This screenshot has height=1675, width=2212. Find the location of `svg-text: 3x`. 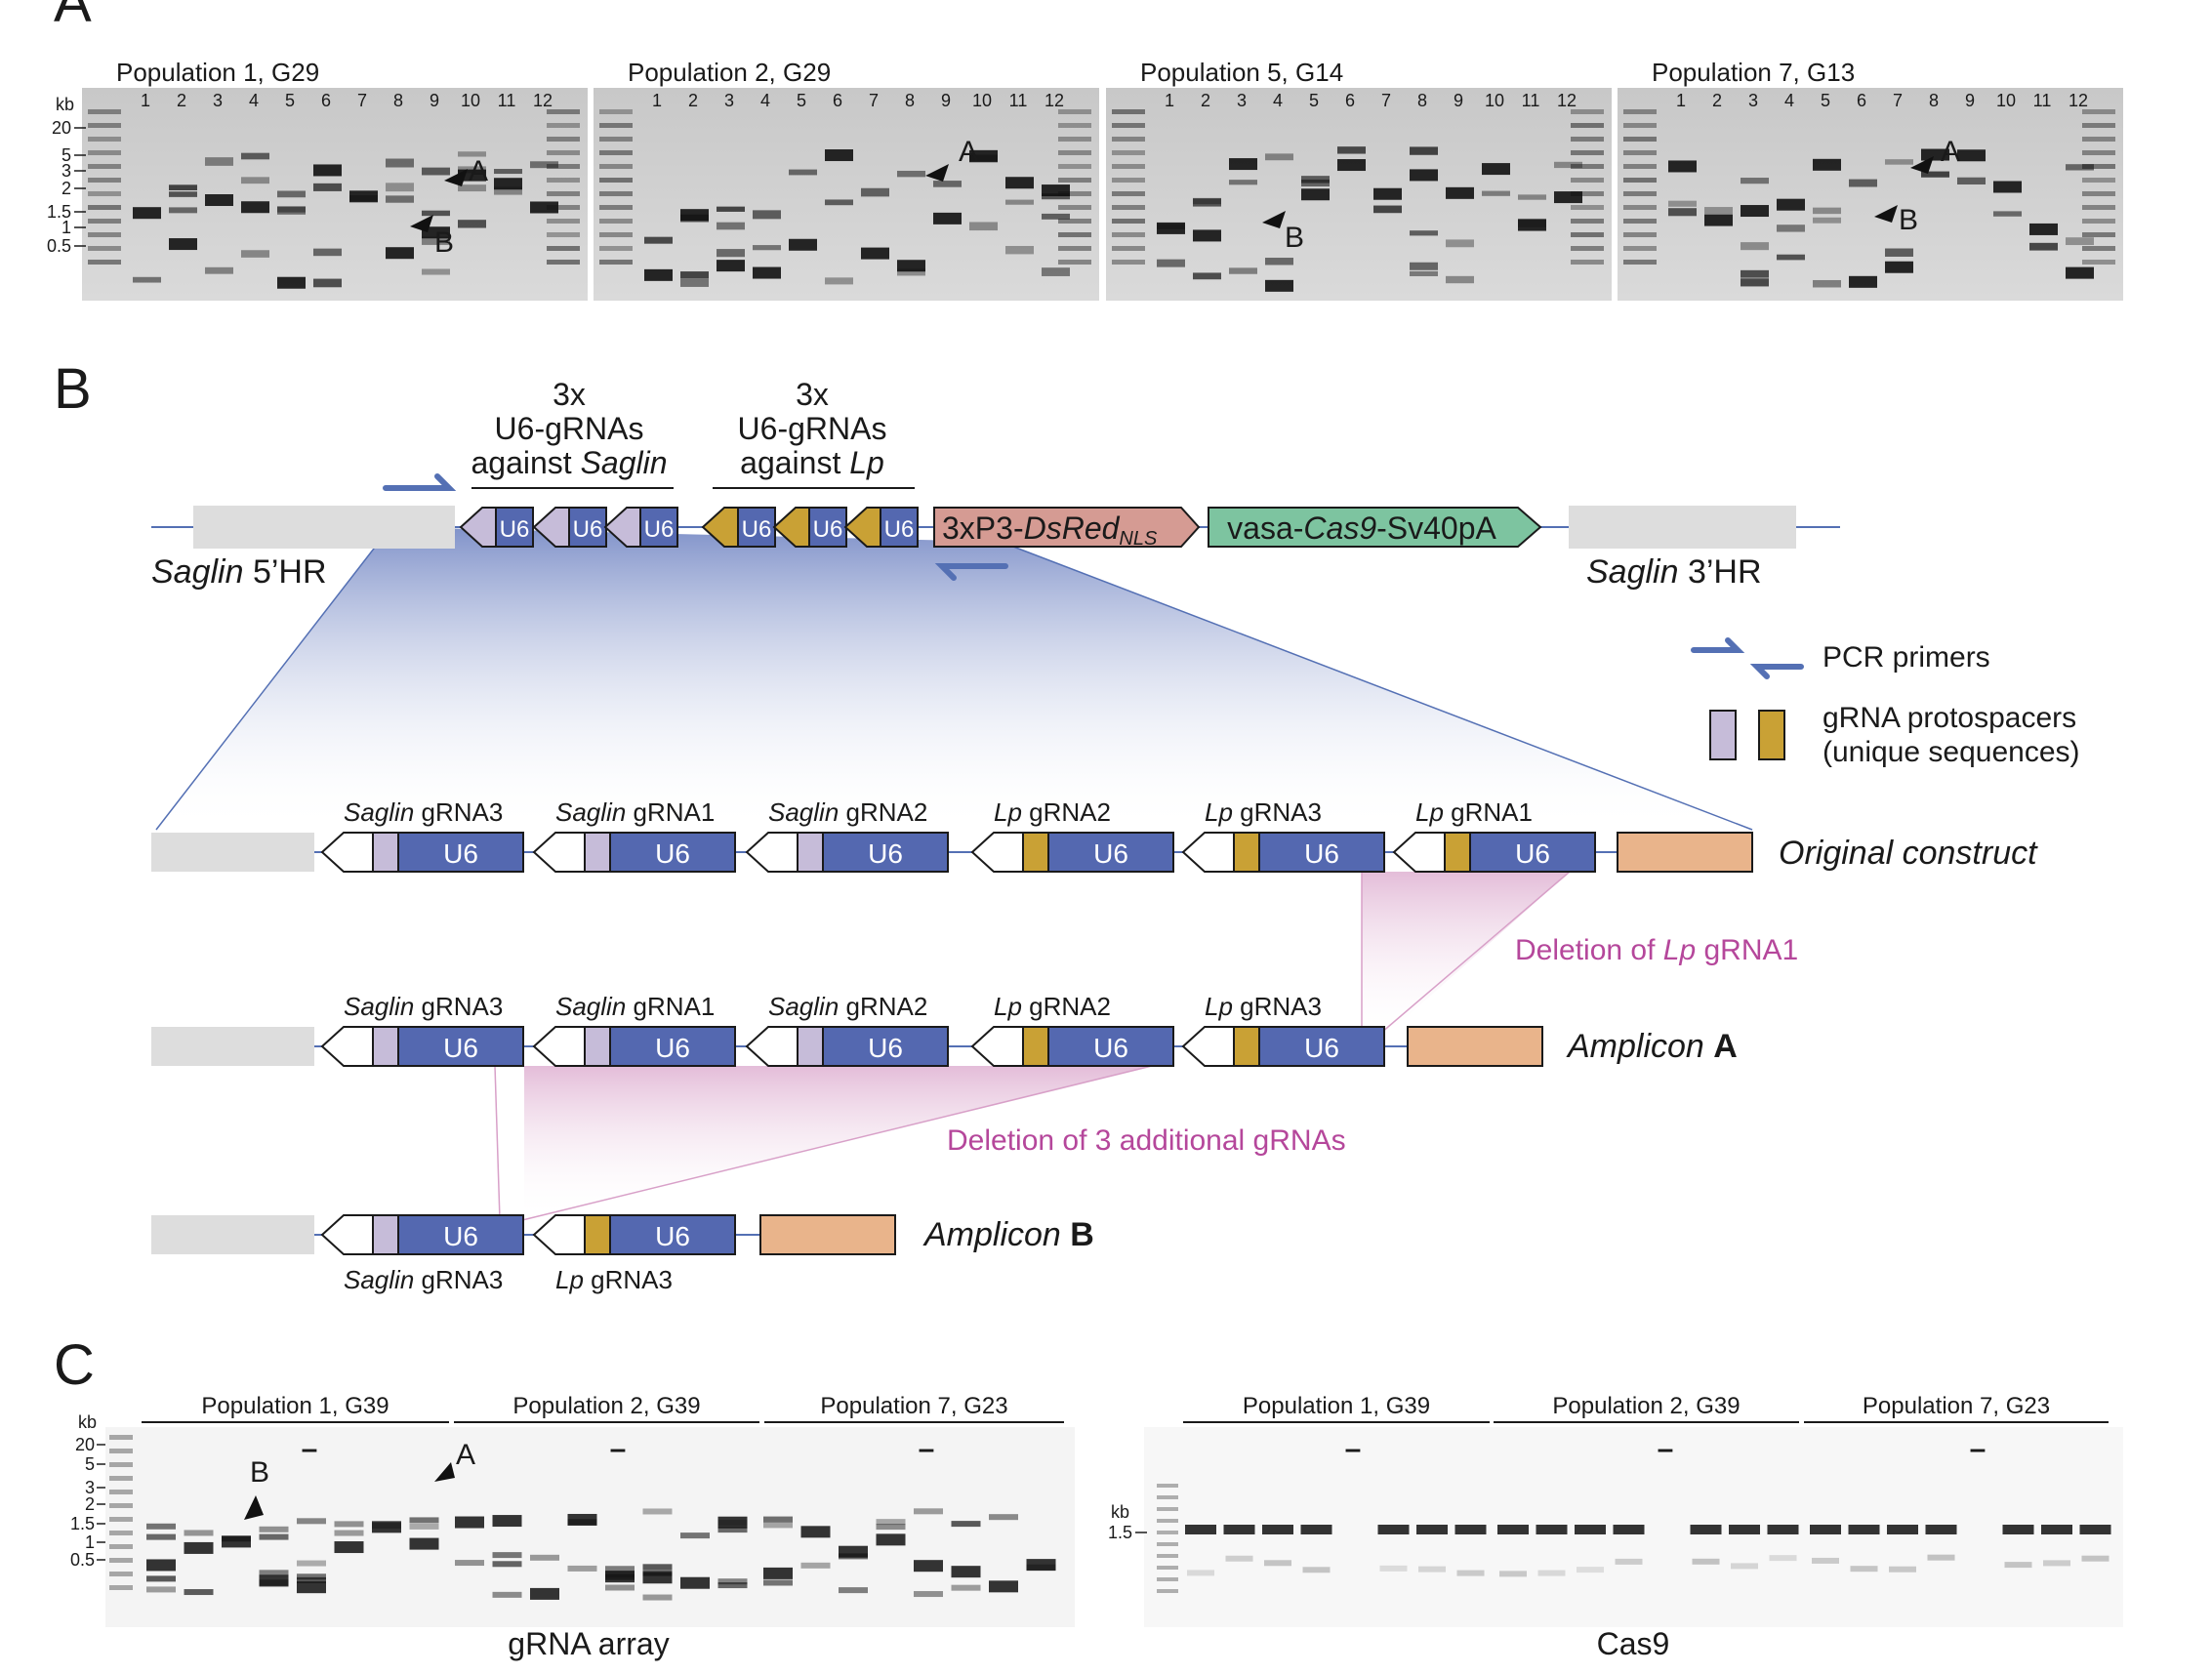

svg-text: 3x is located at coordinates (812, 394).